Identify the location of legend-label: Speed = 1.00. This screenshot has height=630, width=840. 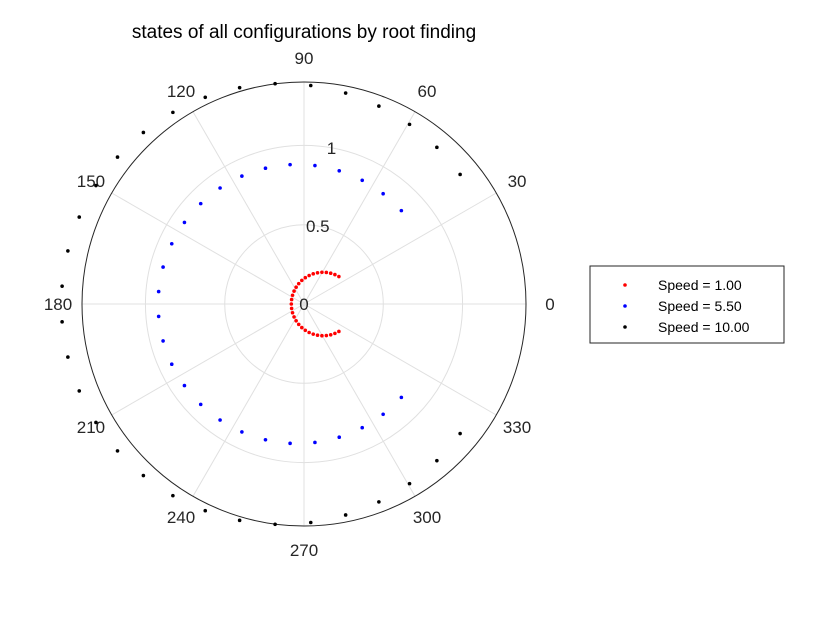
(700, 285).